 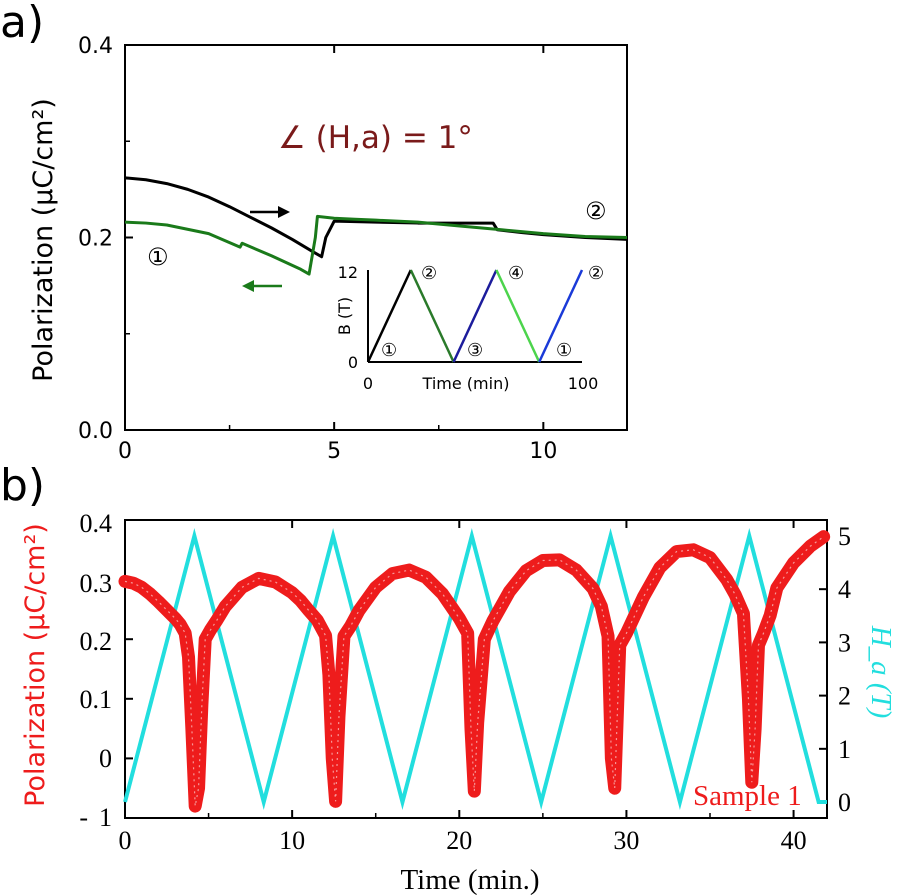 I want to click on panel-b-xtick-label: 30, so click(x=626, y=840).